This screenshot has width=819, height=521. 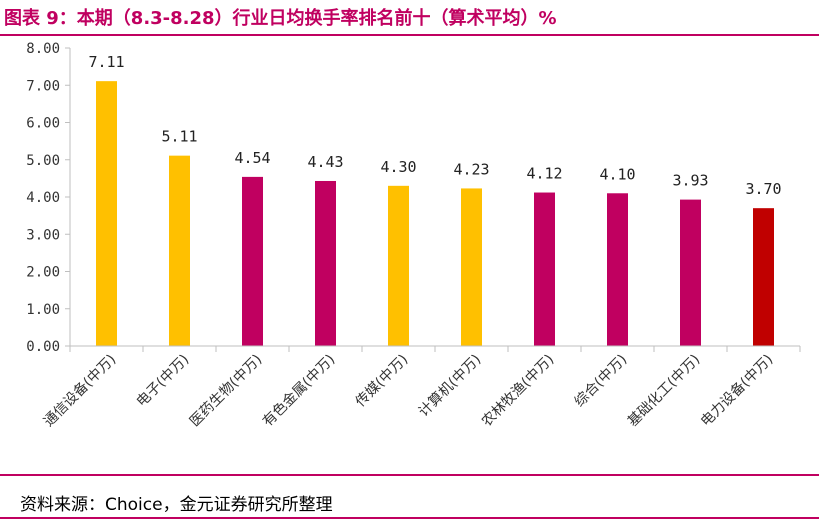 I want to click on chart-title: 图表 9：本期（8.3-8.28）行业日均换手率排名前十（算术平均）%, so click(x=280, y=18).